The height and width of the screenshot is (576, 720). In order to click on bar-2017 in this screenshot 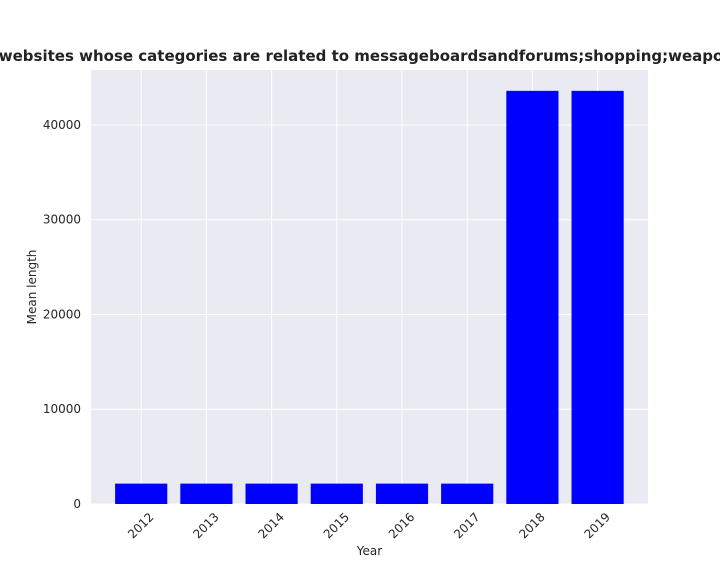, I will do `click(467, 493)`.